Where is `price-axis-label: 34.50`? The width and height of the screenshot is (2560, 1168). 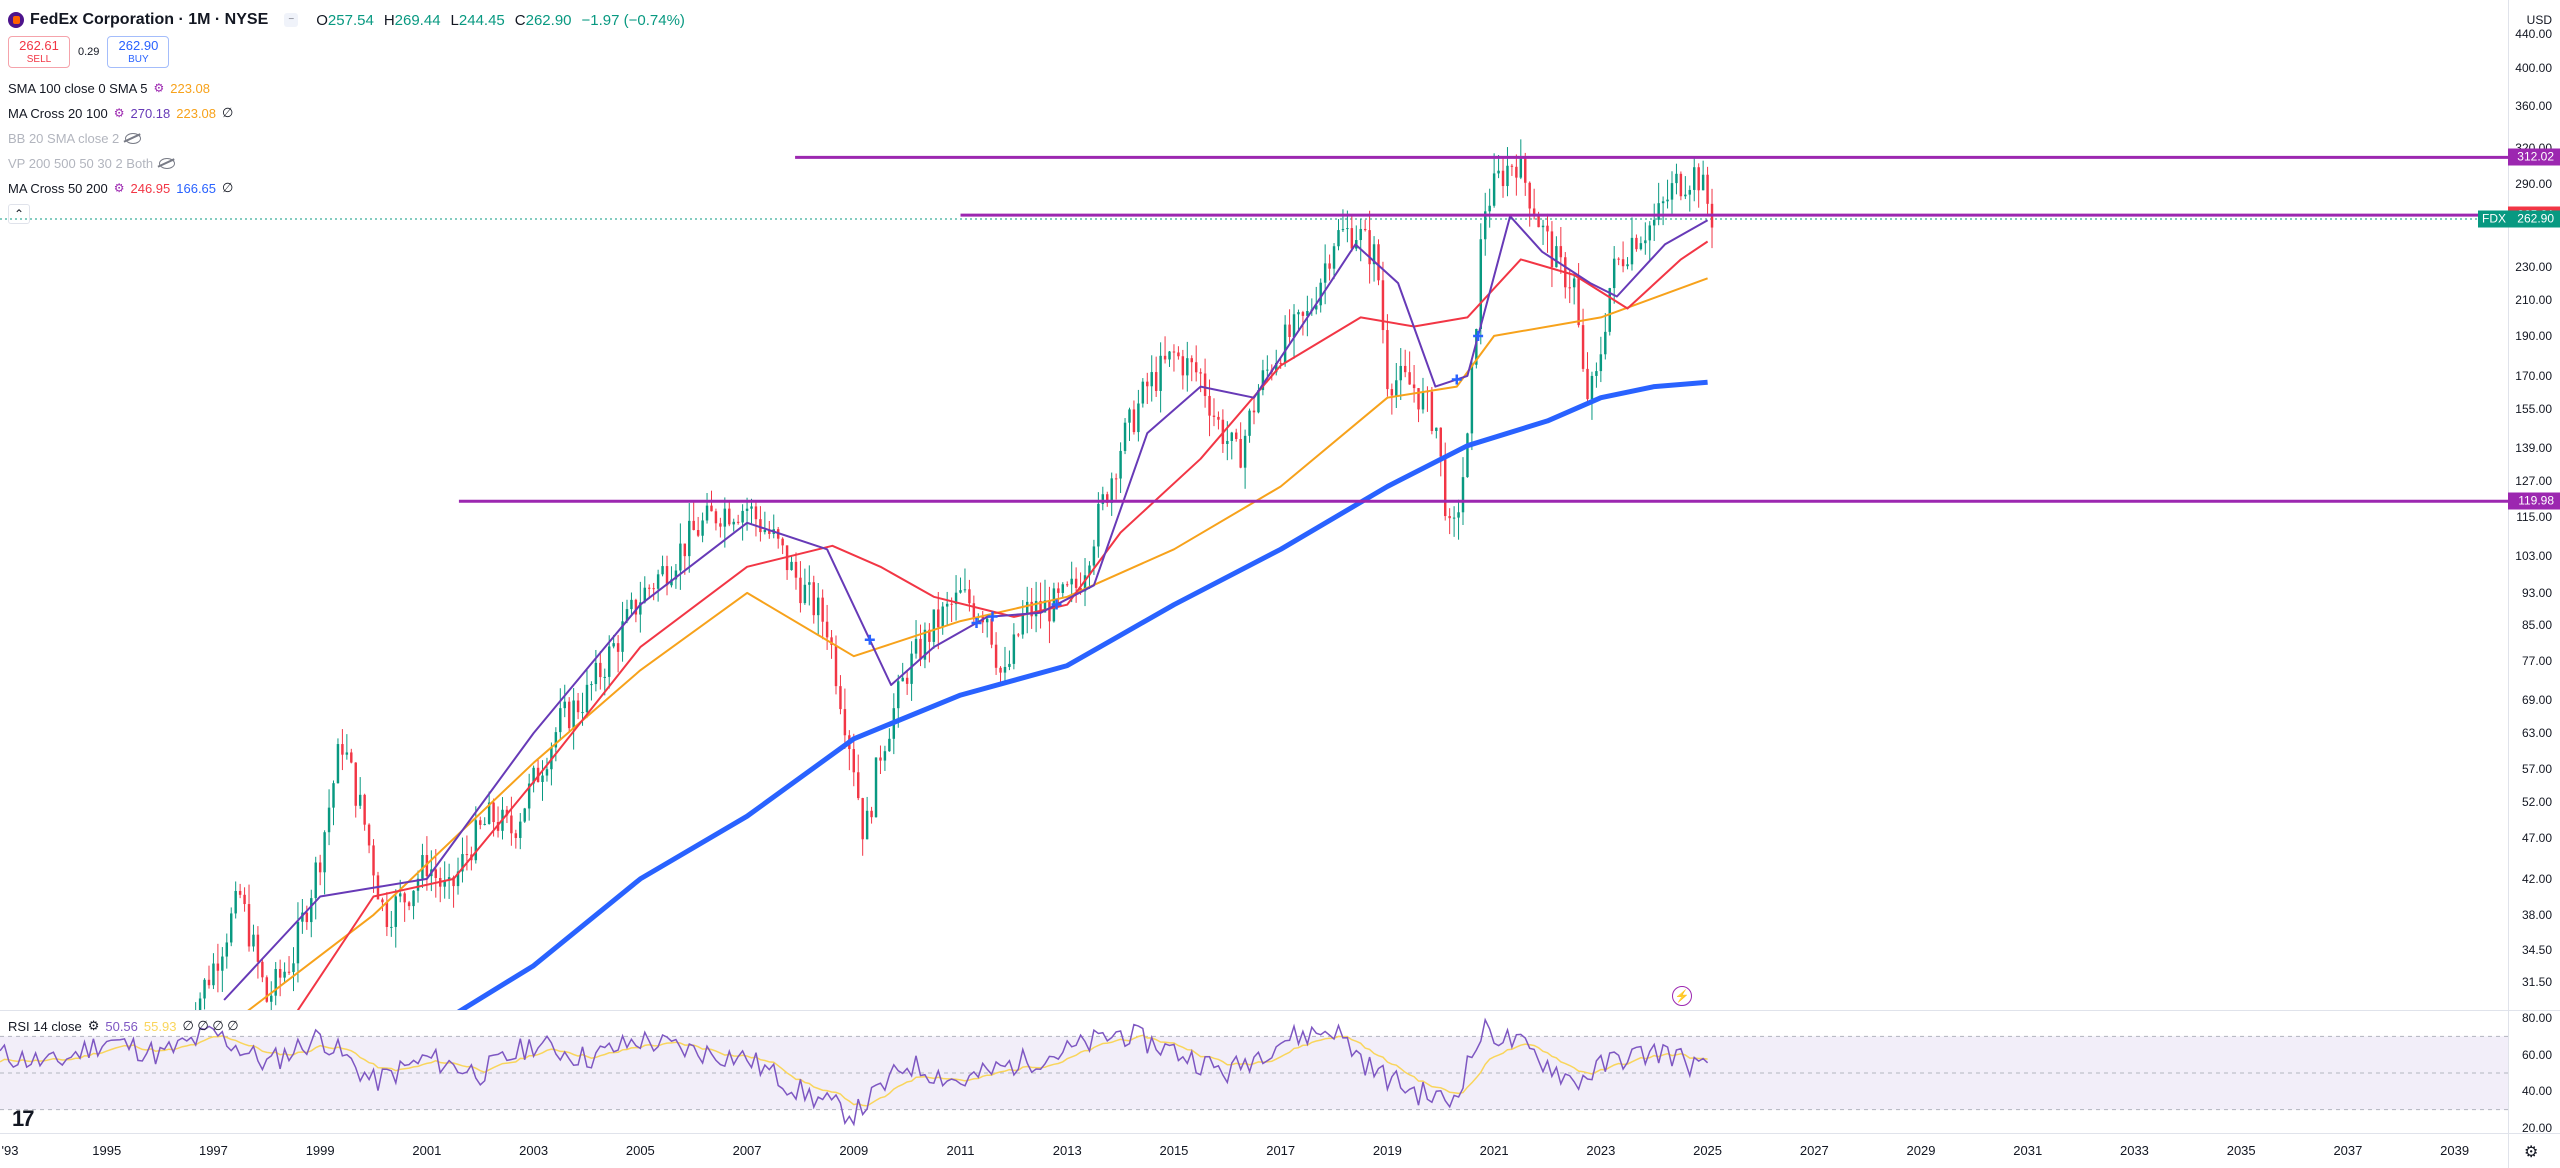 price-axis-label: 34.50 is located at coordinates (2536, 949).